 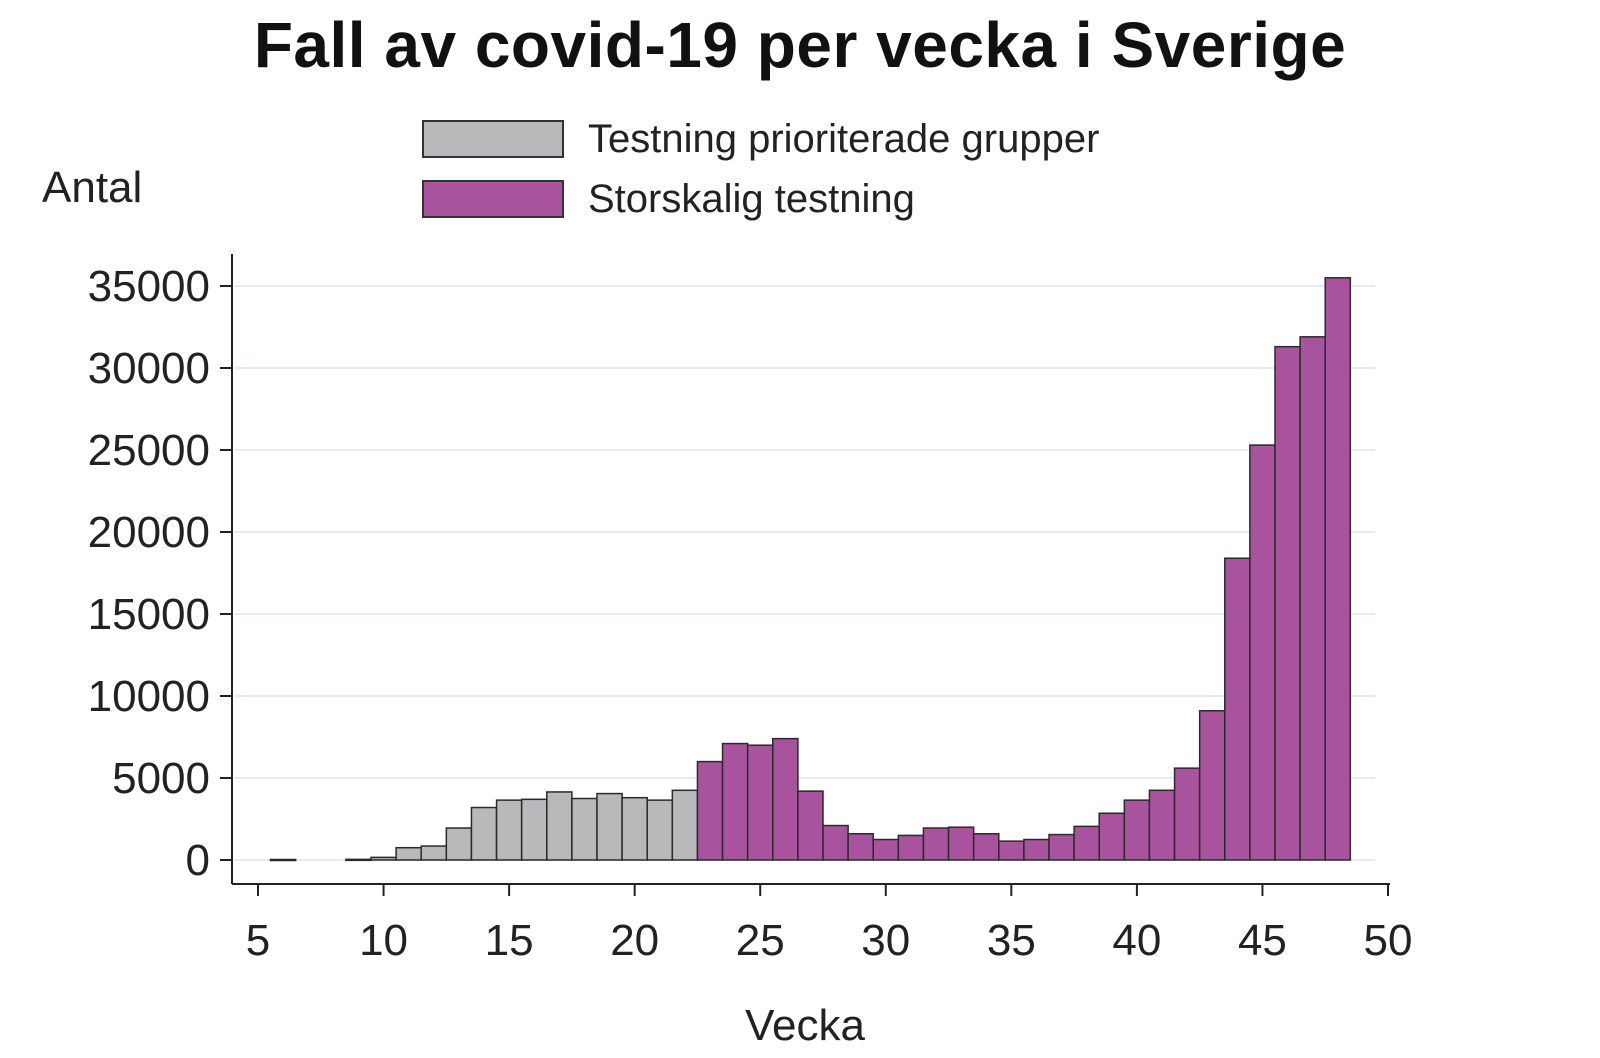 I want to click on x-tick-label: 25, so click(x=760, y=940).